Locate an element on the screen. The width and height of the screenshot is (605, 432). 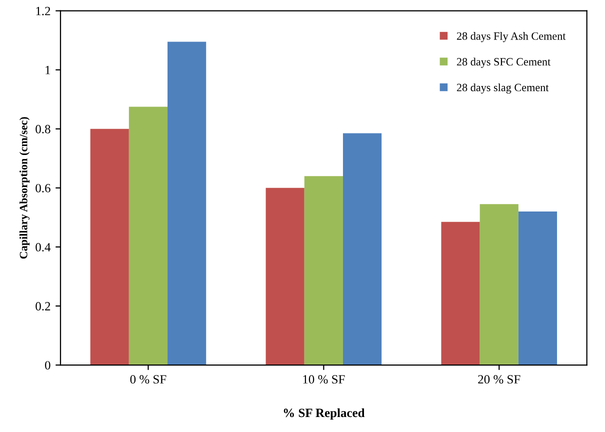
legend-label: 28 days slag Cement is located at coordinates (502, 88).